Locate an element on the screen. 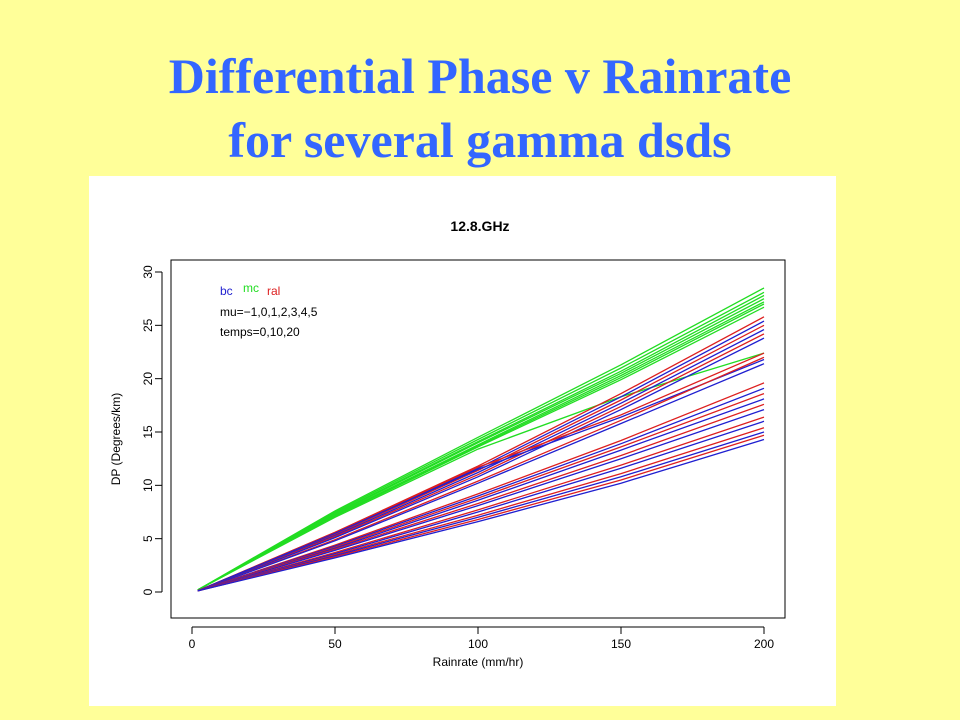  annotation-temps: temps=0,10,20 is located at coordinates (260, 332).